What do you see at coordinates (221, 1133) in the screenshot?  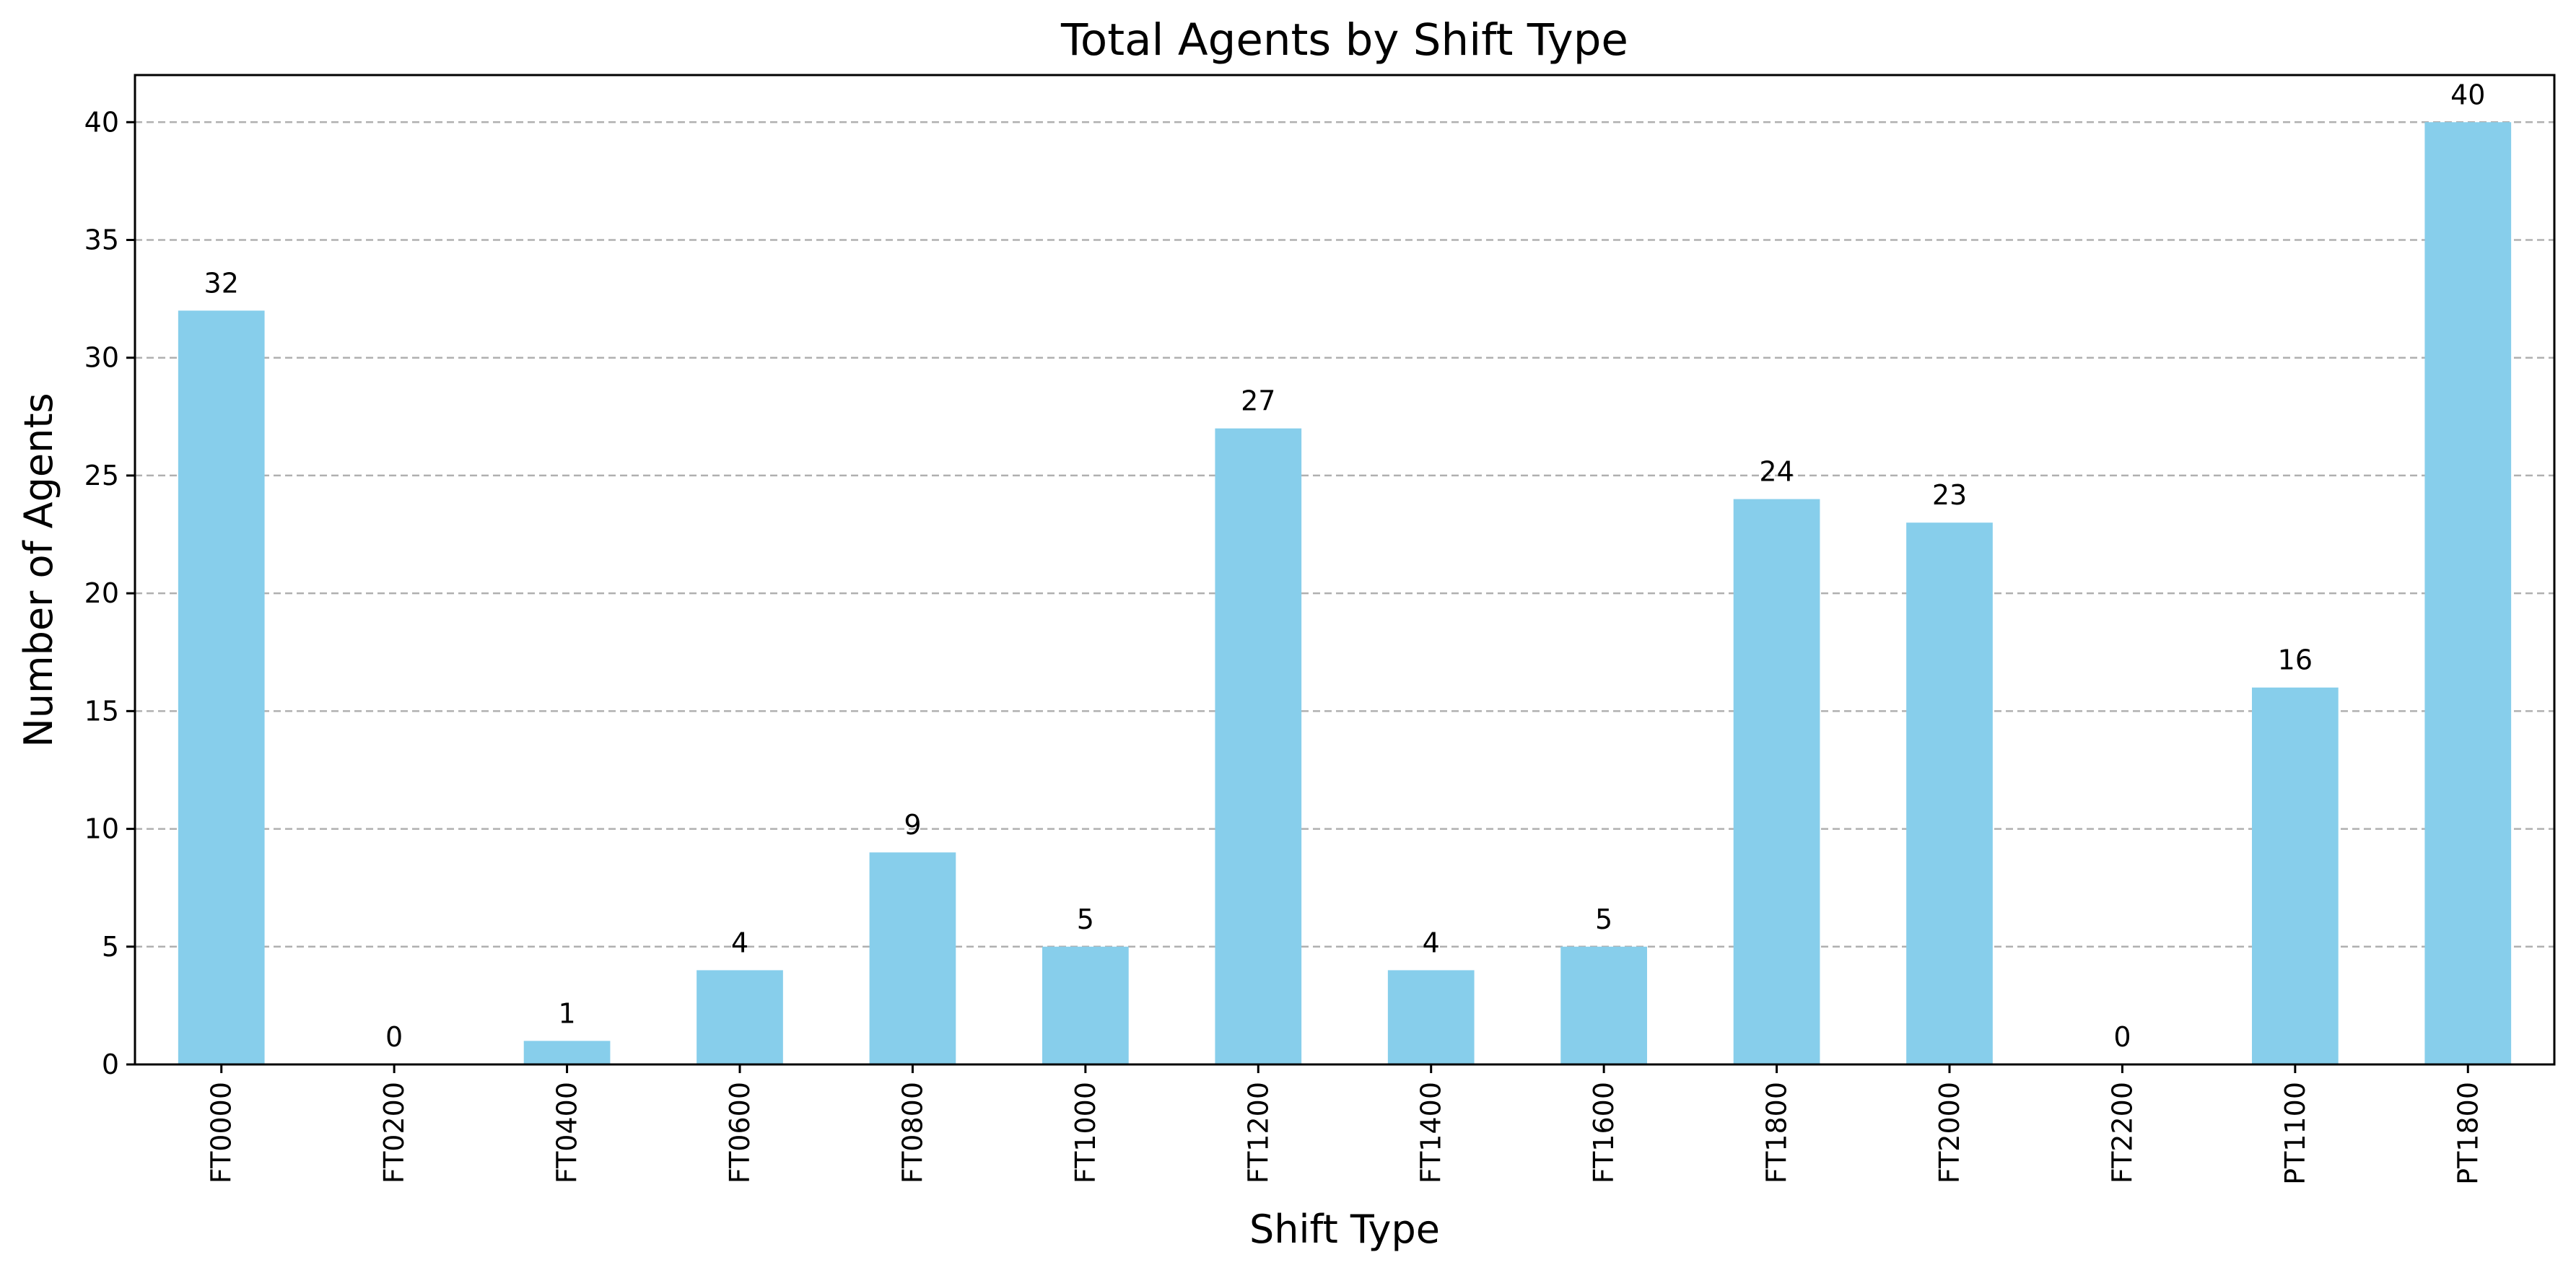 I see `x-tick-label: FT0000` at bounding box center [221, 1133].